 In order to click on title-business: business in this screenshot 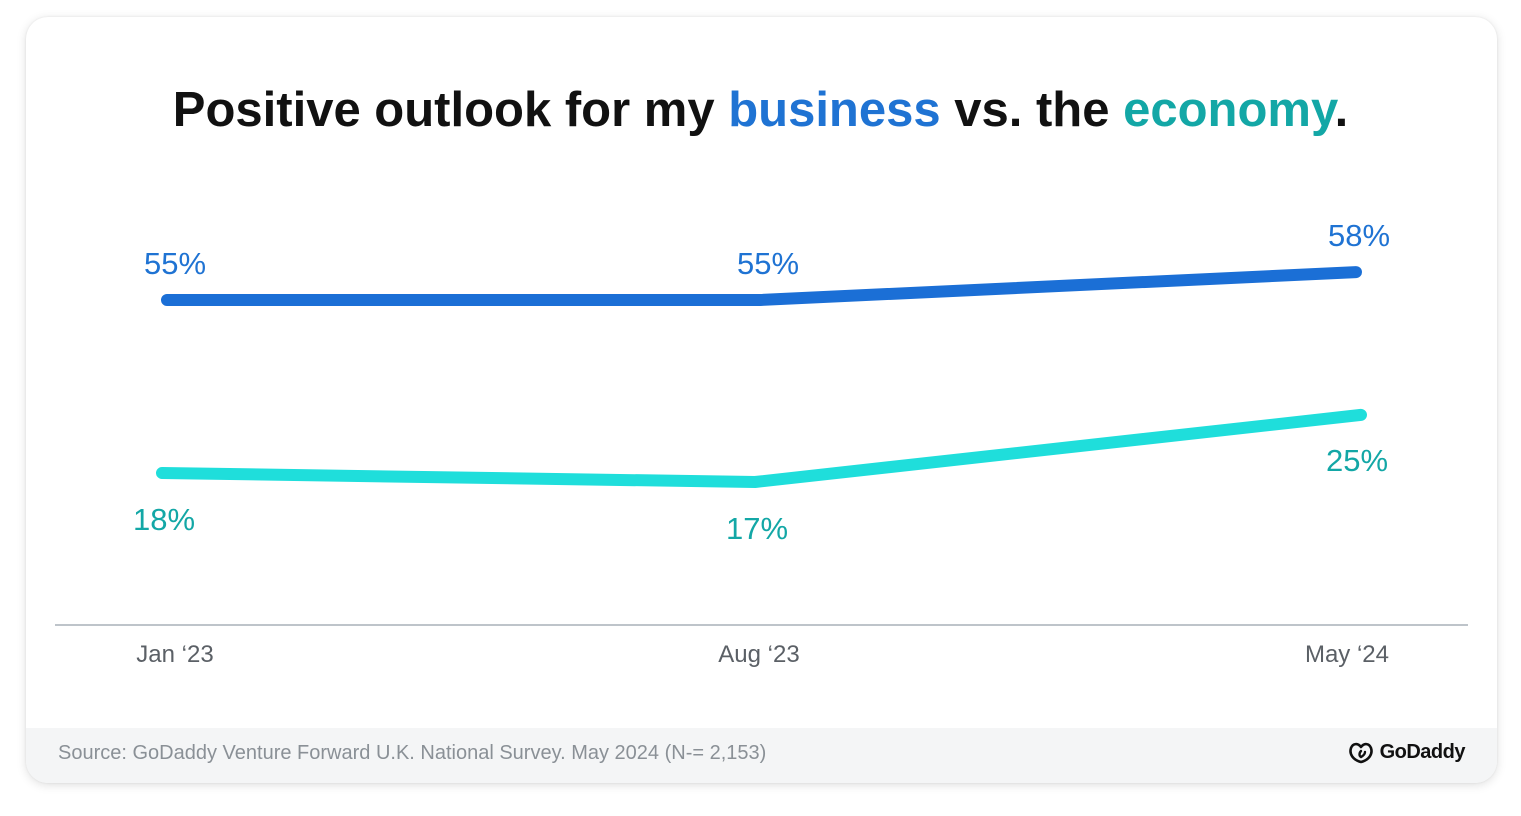, I will do `click(834, 110)`.